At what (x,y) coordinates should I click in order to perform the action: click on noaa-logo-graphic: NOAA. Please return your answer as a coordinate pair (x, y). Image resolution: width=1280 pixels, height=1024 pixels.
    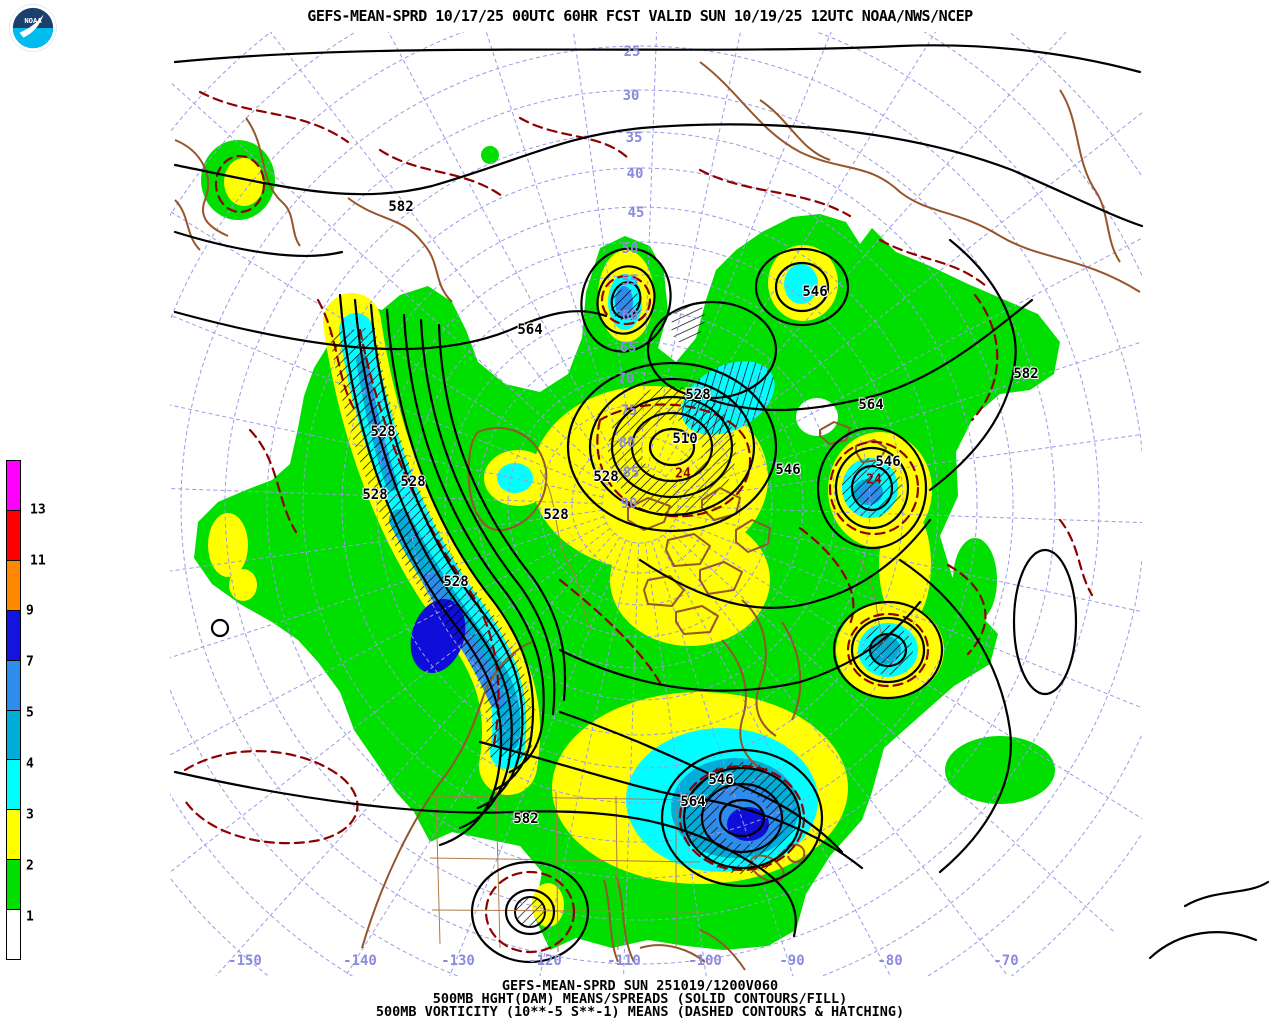
    Looking at the image, I should click on (33, 28).